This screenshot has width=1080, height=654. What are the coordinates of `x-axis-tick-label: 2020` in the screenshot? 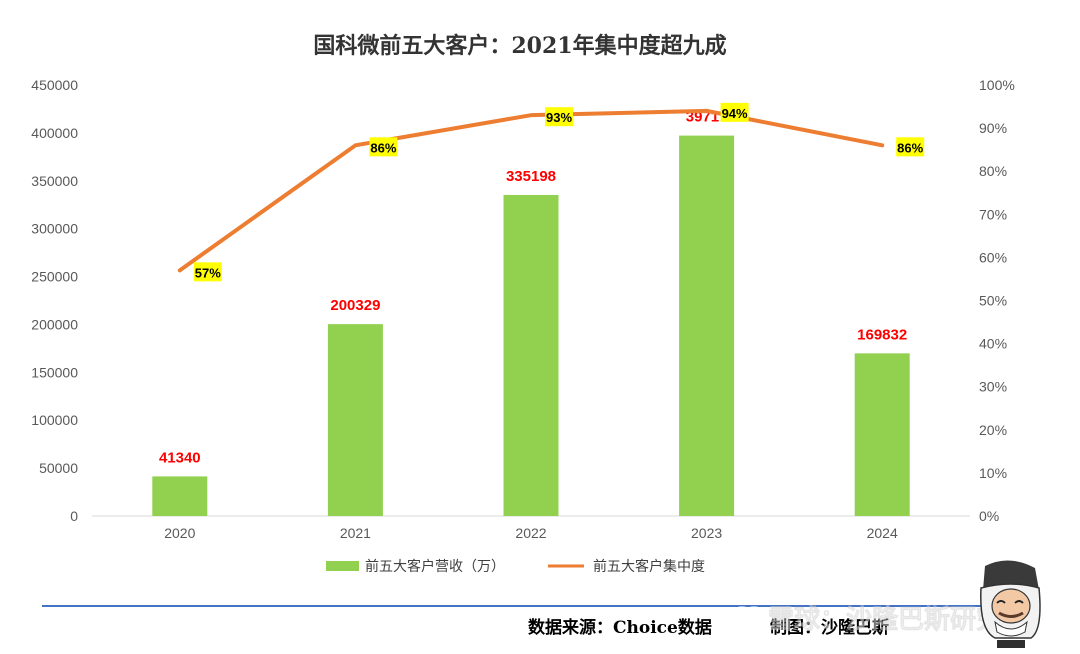 It's located at (179, 533).